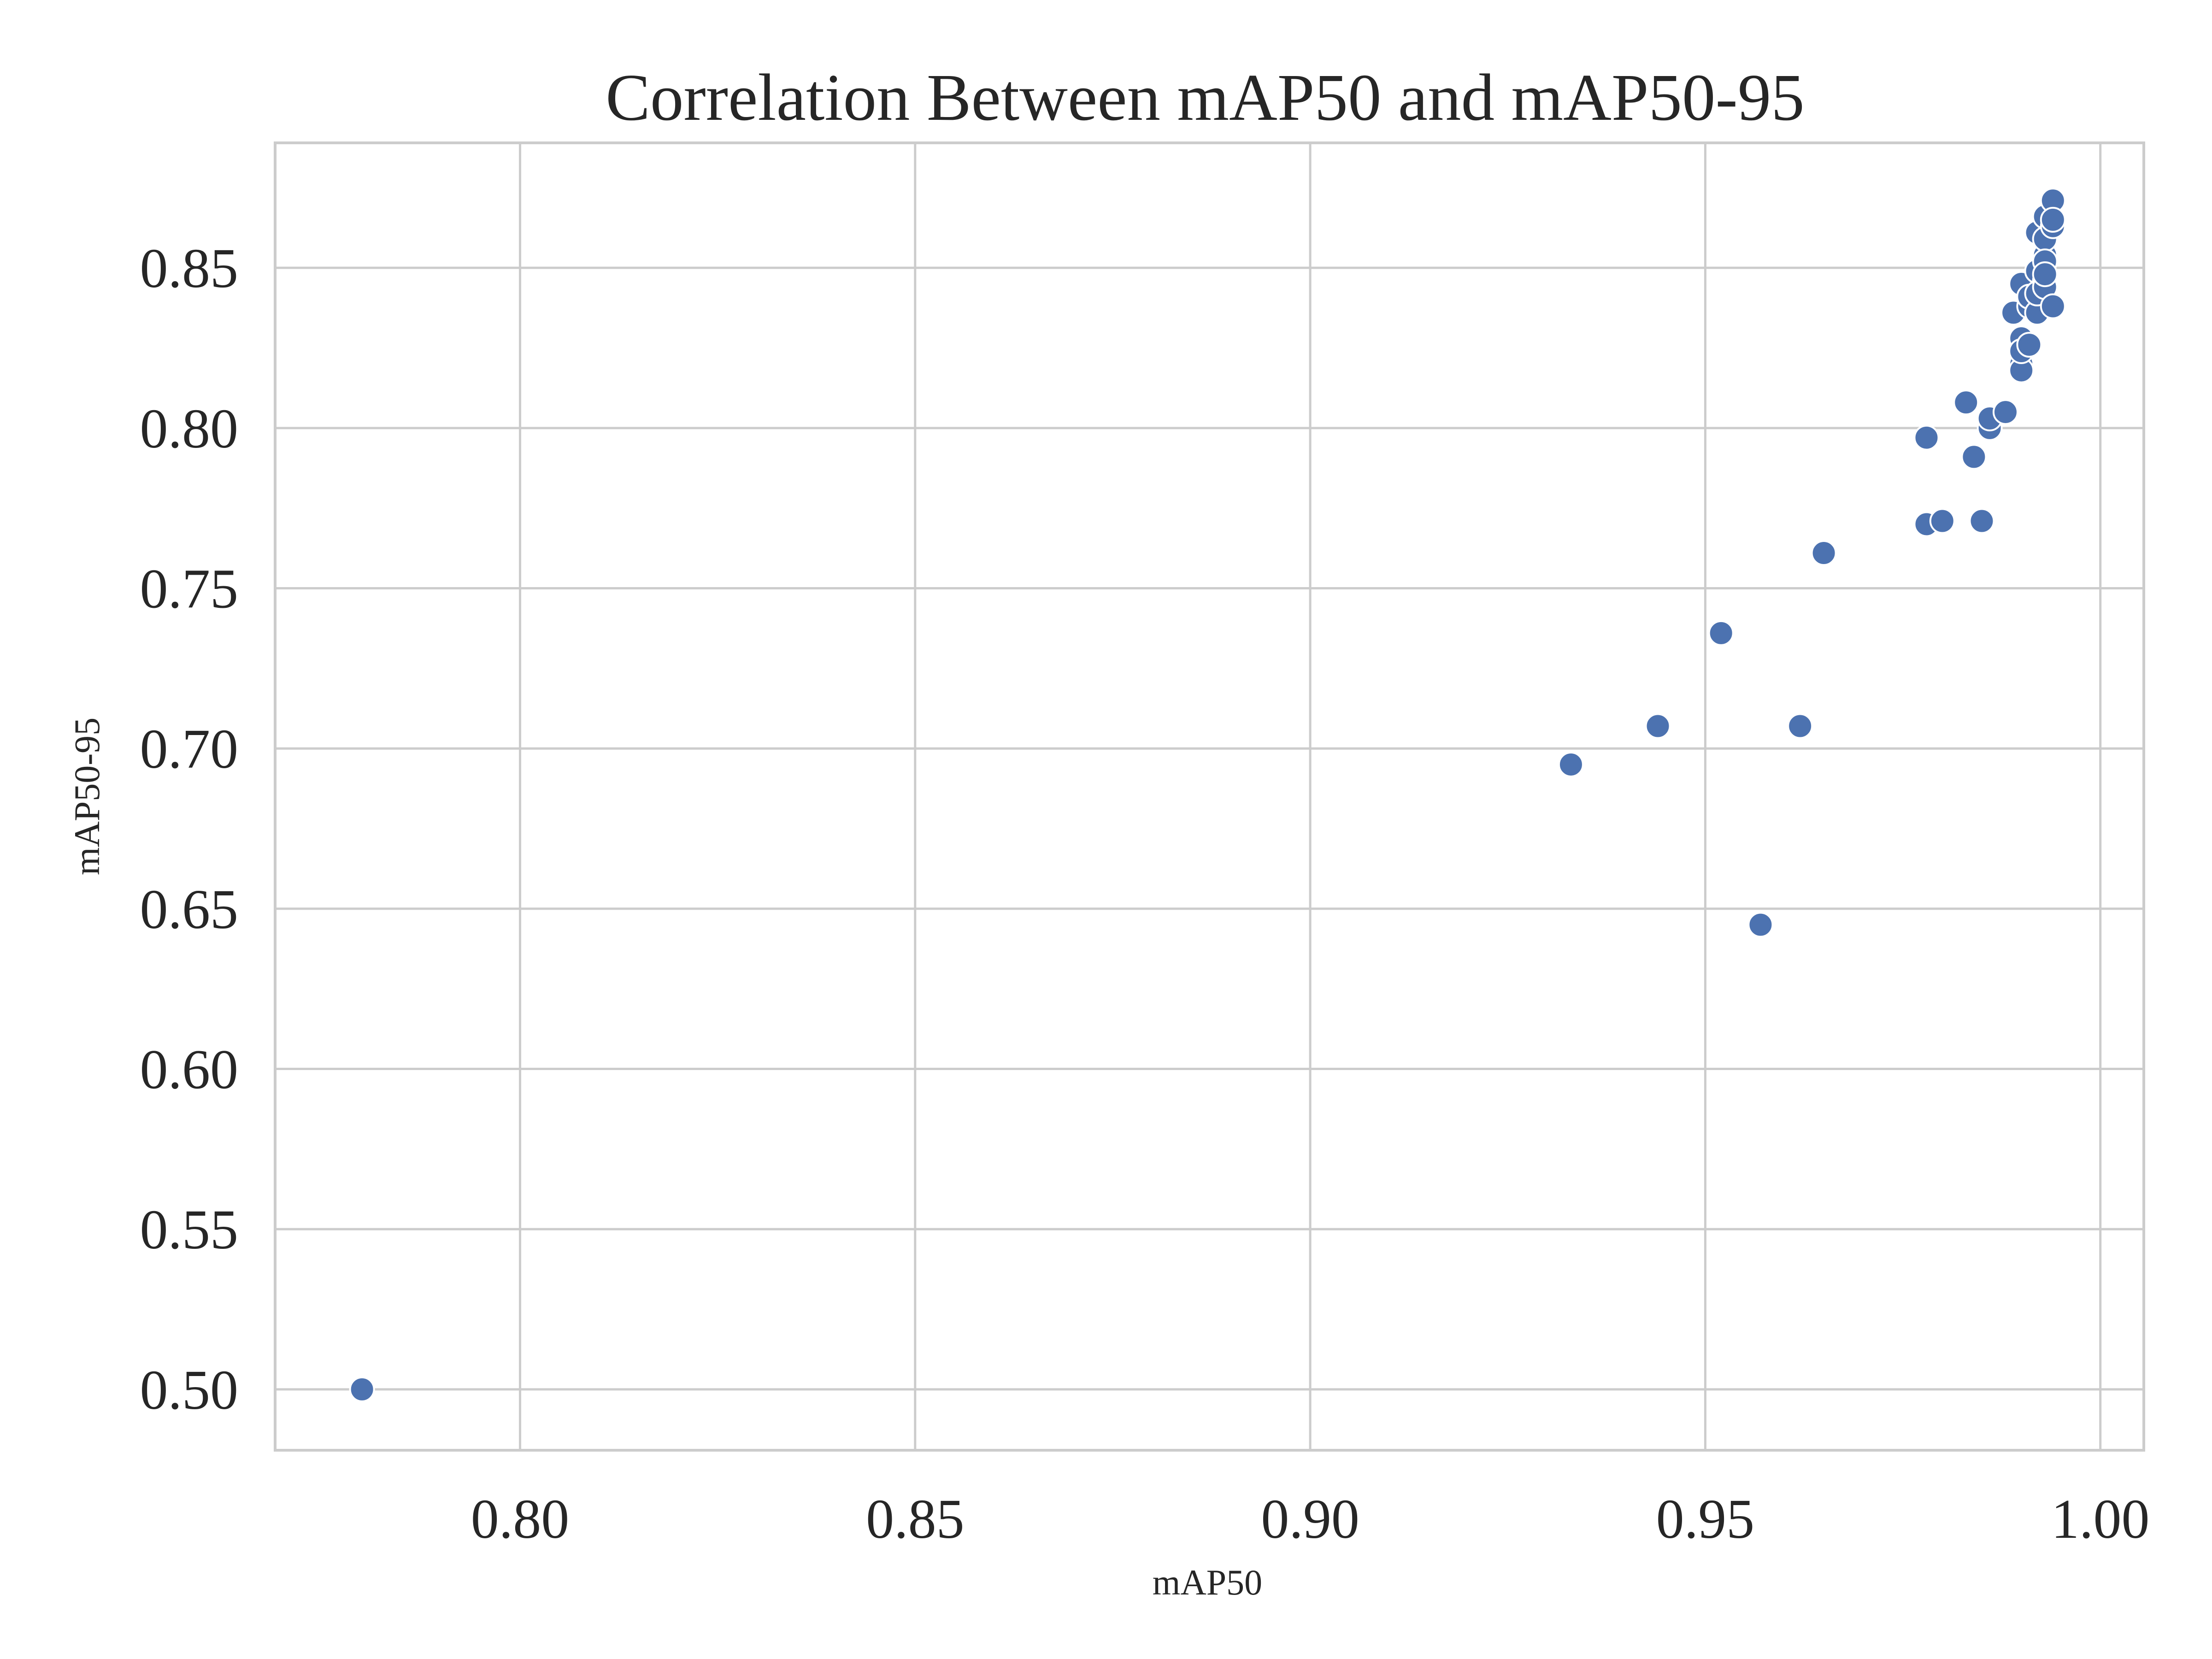 This screenshot has height=1659, width=2212. Describe the element at coordinates (189, 749) in the screenshot. I see `y-tick-label: 0.70` at that location.